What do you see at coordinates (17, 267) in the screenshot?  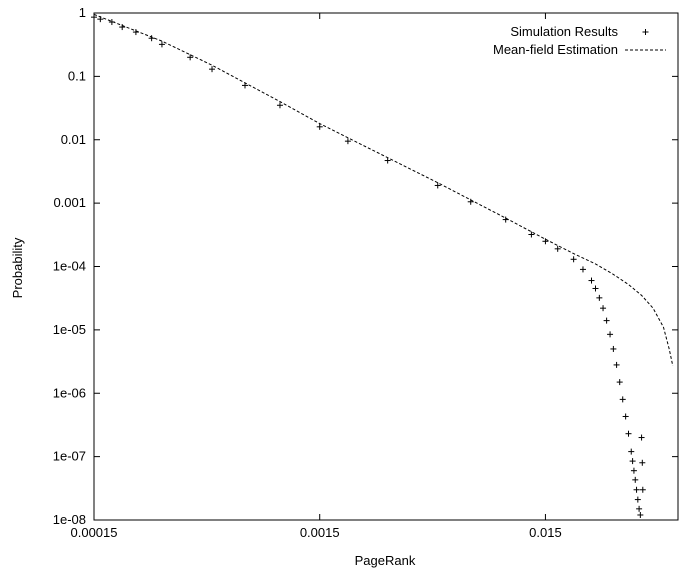 I see `y-axis-title: Probability` at bounding box center [17, 267].